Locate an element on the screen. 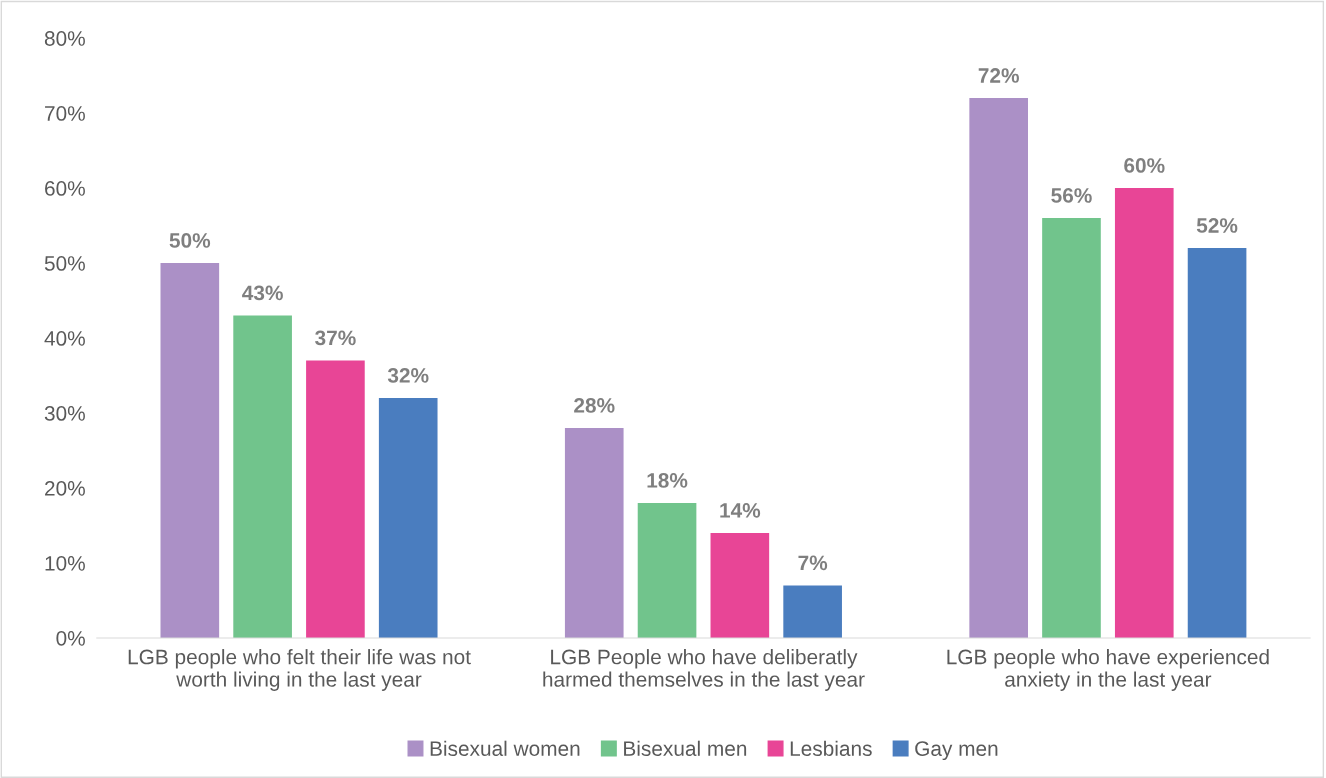  y-tick-label: 30% is located at coordinates (64, 413).